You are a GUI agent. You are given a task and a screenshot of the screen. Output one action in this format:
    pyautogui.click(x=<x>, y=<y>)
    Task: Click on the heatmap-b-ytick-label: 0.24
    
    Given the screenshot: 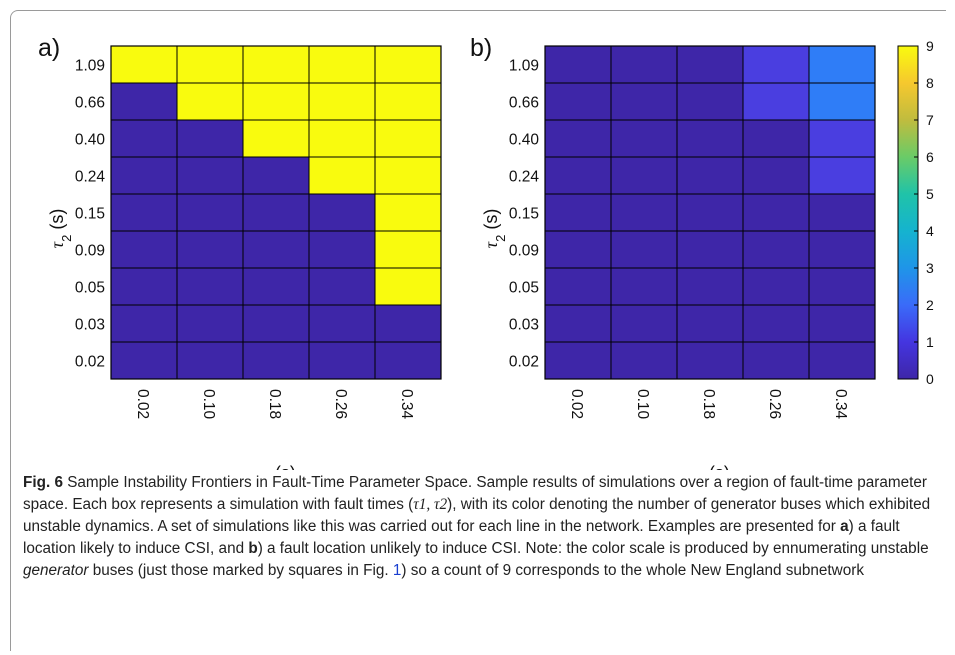 What is the action you would take?
    pyautogui.click(x=524, y=177)
    